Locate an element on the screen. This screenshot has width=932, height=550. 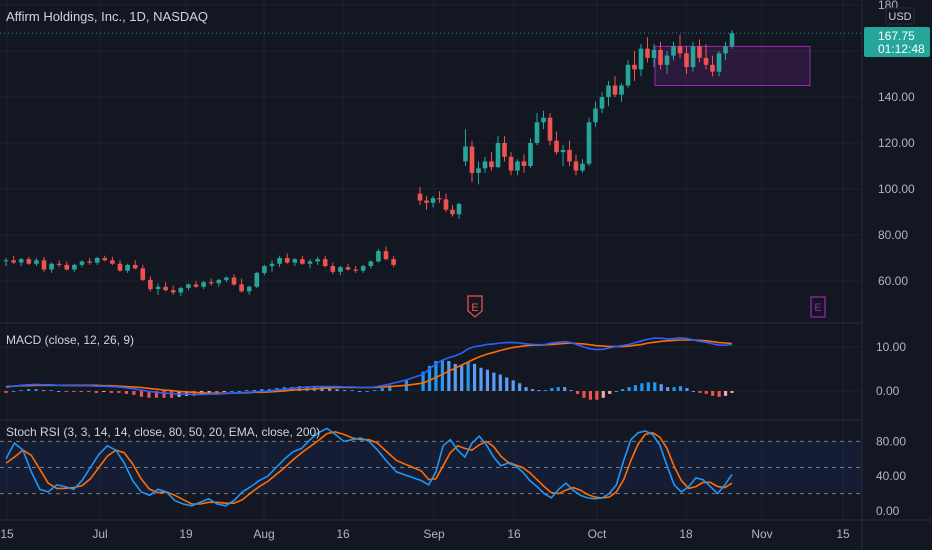
stoch-rsi-k-line is located at coordinates (369, 467).